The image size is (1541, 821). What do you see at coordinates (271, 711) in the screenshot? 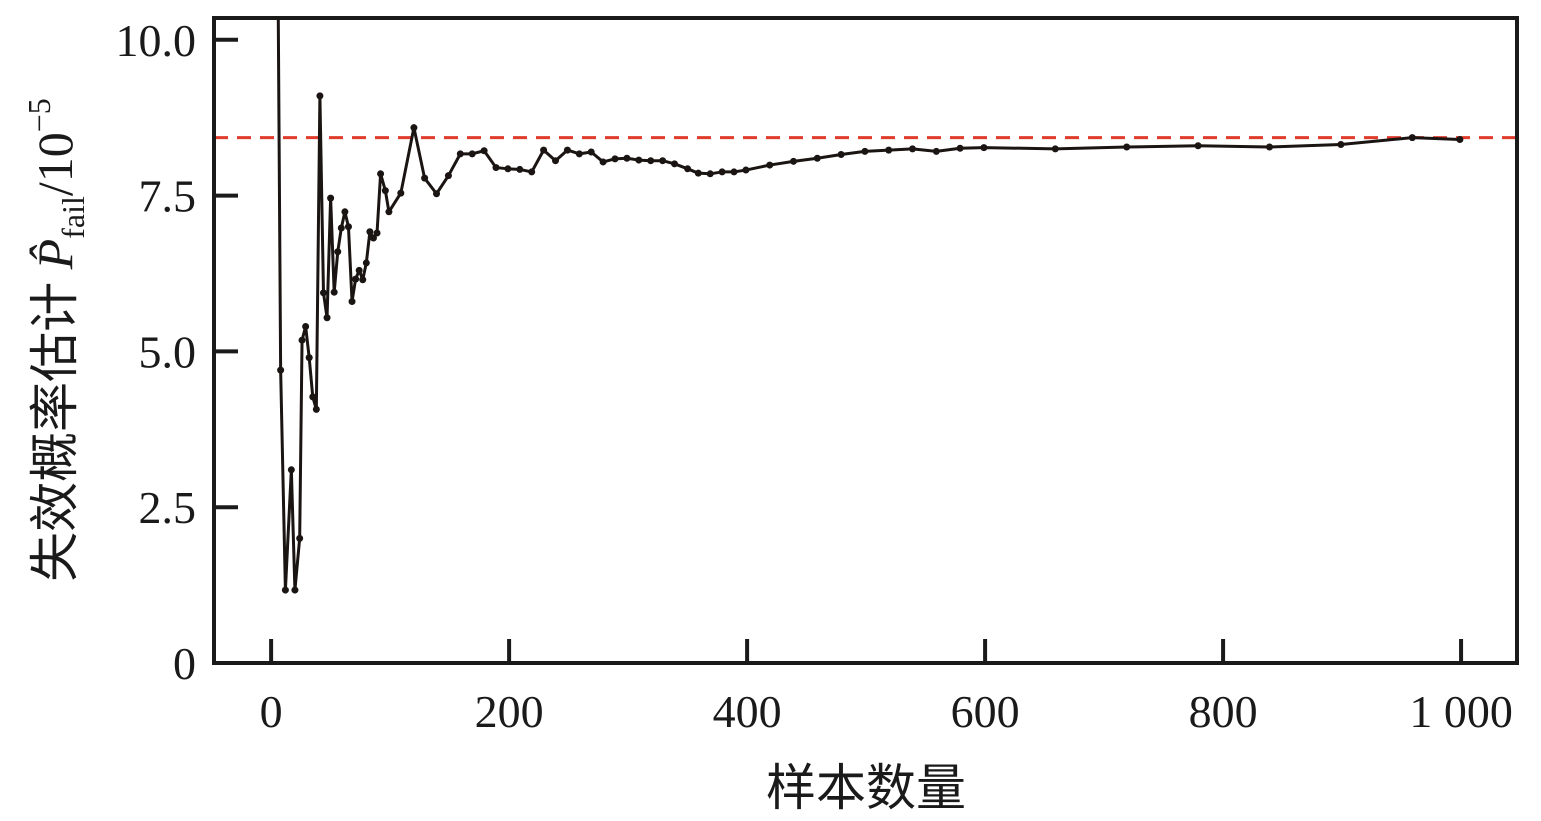
I see `x-tick-label: 0` at bounding box center [271, 711].